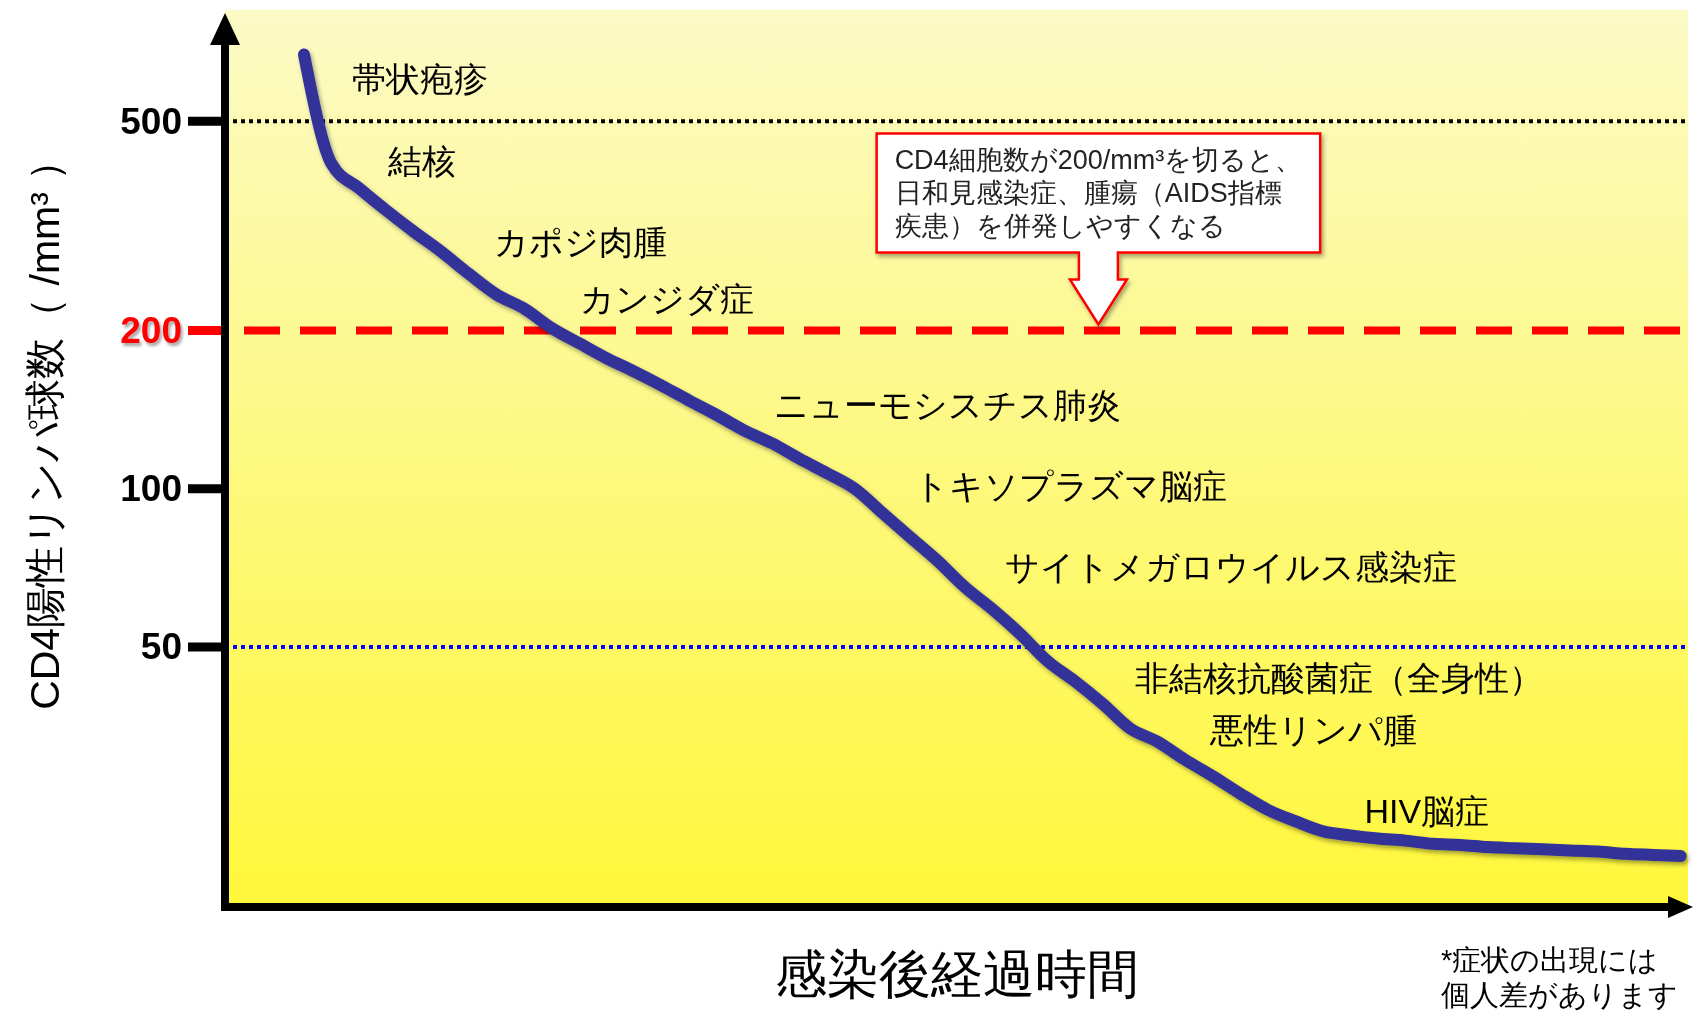 The height and width of the screenshot is (1022, 1706). What do you see at coordinates (161, 647) in the screenshot?
I see `y-tick-label: 50` at bounding box center [161, 647].